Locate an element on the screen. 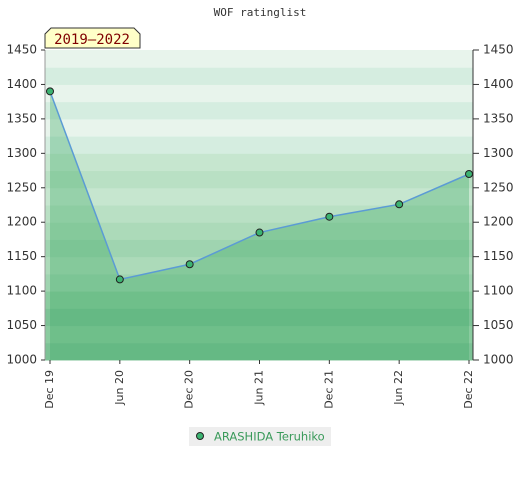 The height and width of the screenshot is (484, 520). y-tick-label: 1400 is located at coordinates (21, 84).